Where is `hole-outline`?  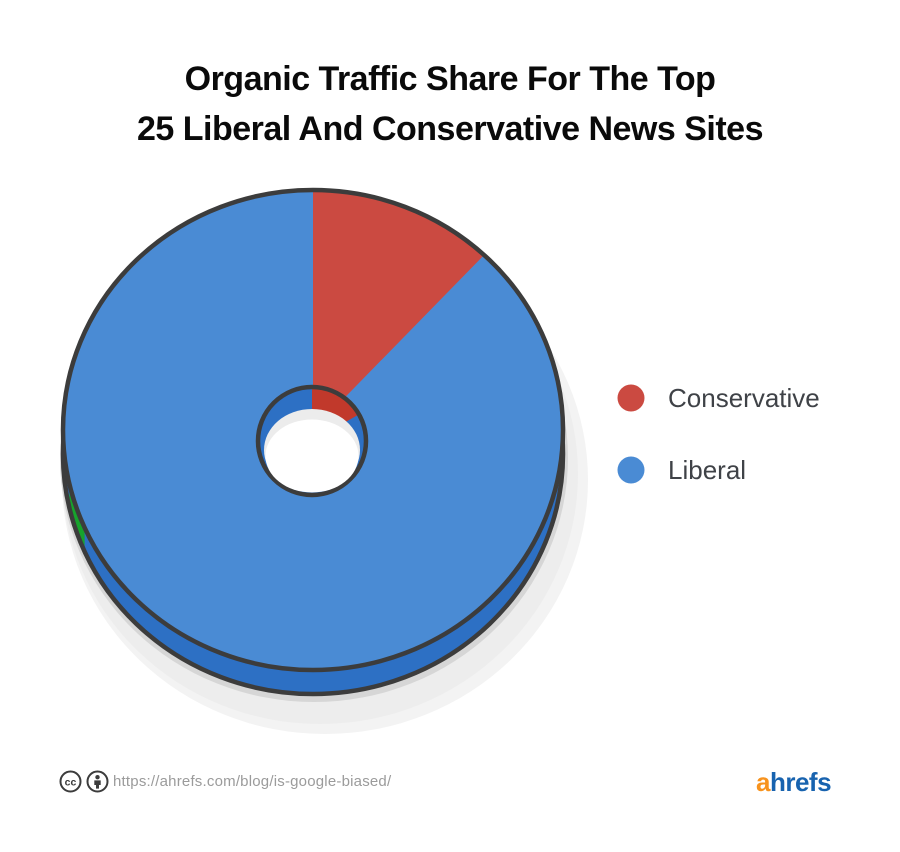
hole-outline is located at coordinates (312, 441).